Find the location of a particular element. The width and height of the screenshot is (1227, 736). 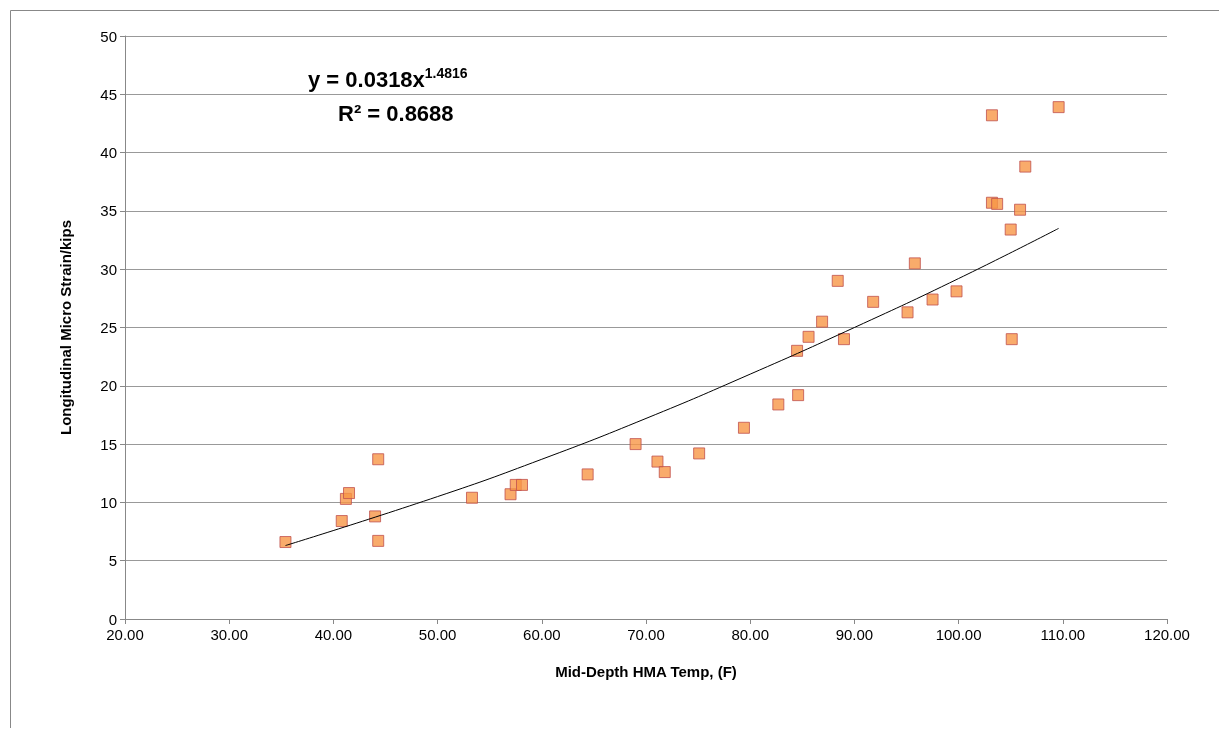

x-tick-label: 40.00 is located at coordinates (333, 634).